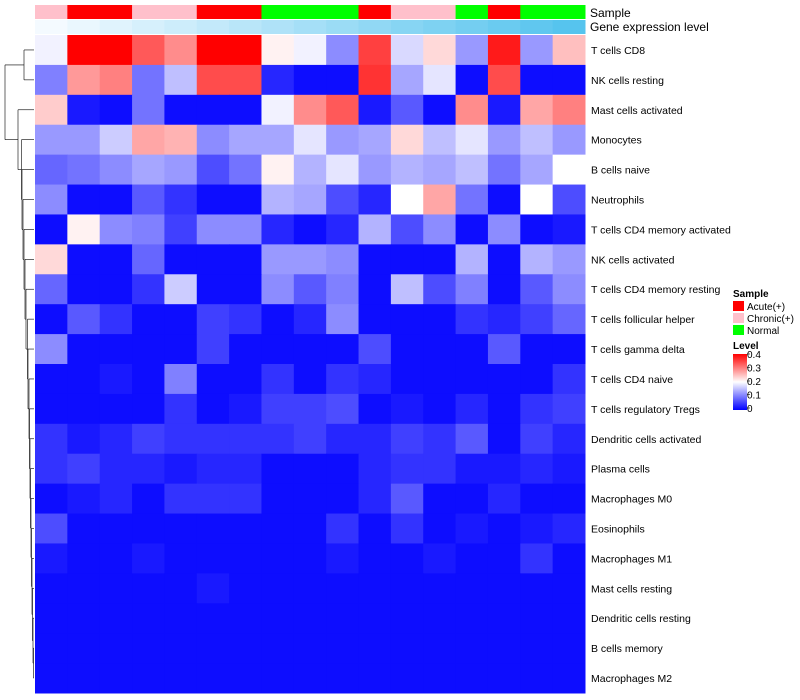  What do you see at coordinates (770, 319) in the screenshot?
I see `legend-sample-label: Chronic(+)` at bounding box center [770, 319].